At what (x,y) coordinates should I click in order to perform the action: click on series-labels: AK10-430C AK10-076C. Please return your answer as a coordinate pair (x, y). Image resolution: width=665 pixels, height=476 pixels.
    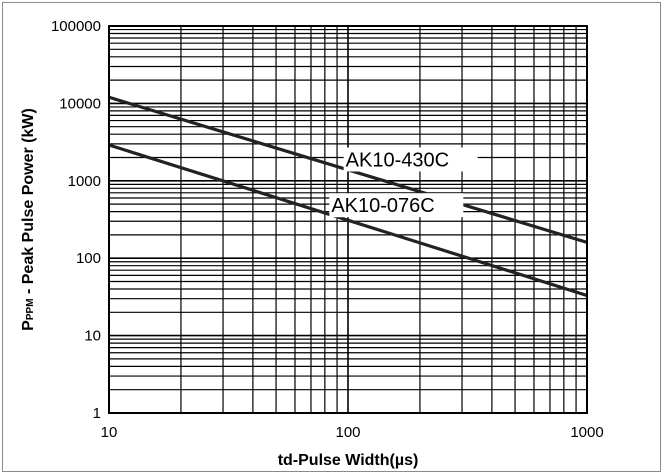
    Looking at the image, I should click on (403, 182).